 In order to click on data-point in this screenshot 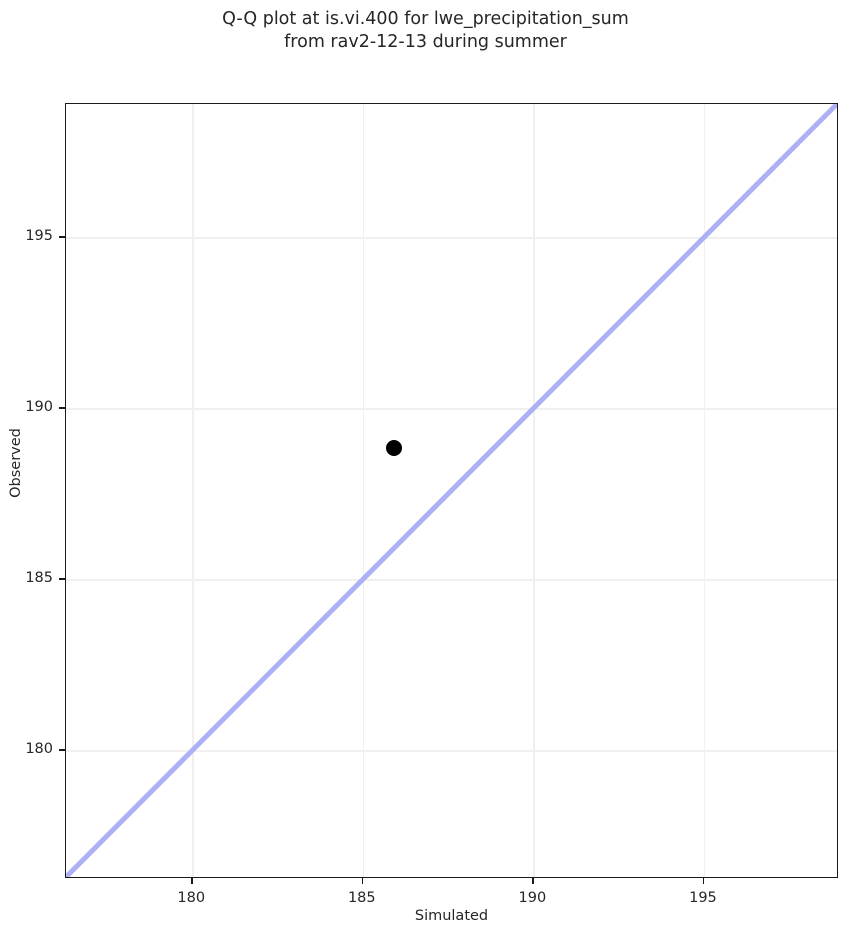, I will do `click(393, 447)`.